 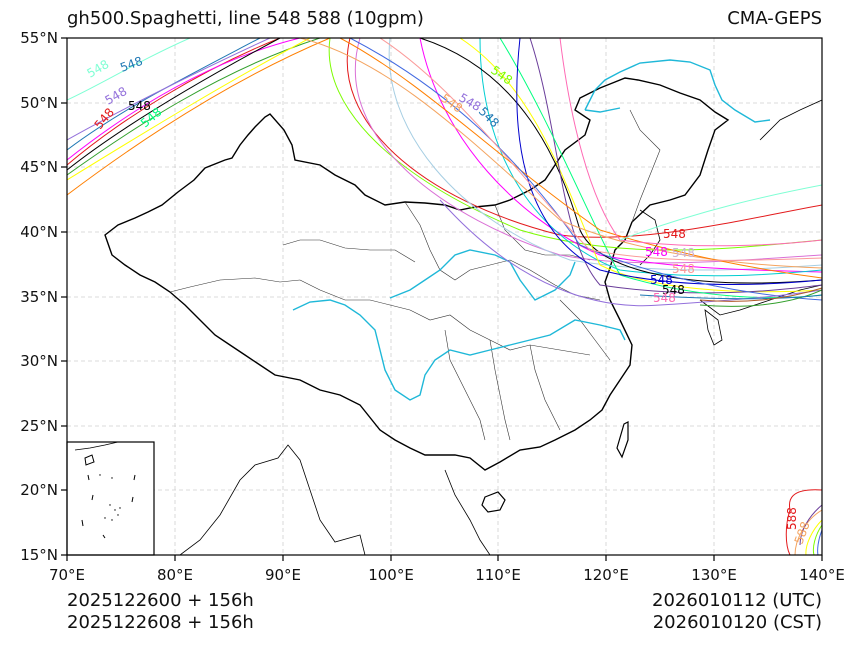 What do you see at coordinates (39, 167) in the screenshot?
I see `y-tick-label: 45°N` at bounding box center [39, 167].